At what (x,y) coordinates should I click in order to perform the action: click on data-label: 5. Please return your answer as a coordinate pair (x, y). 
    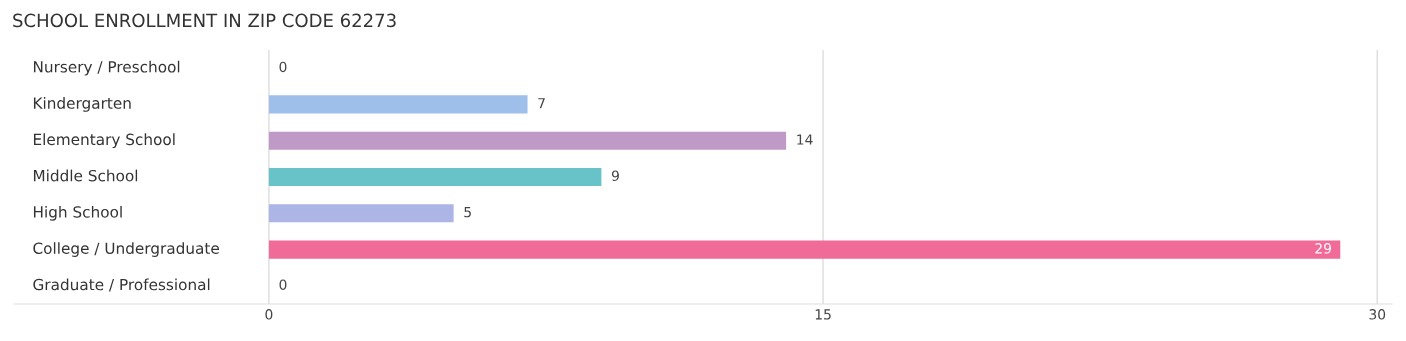
    Looking at the image, I should click on (467, 212).